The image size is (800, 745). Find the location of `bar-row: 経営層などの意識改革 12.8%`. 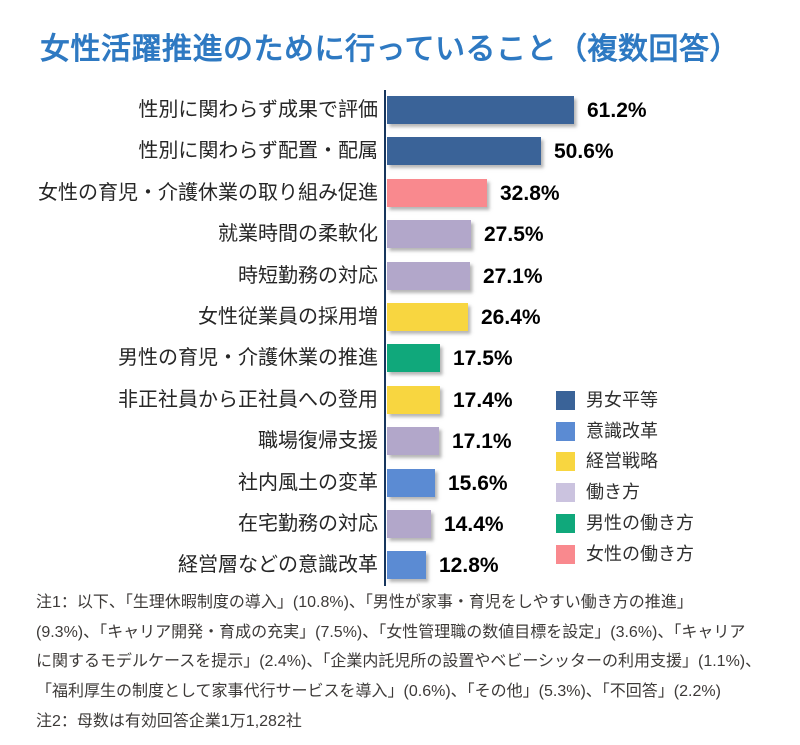

bar-row: 経営層などの意識改革 12.8% is located at coordinates (400, 565).